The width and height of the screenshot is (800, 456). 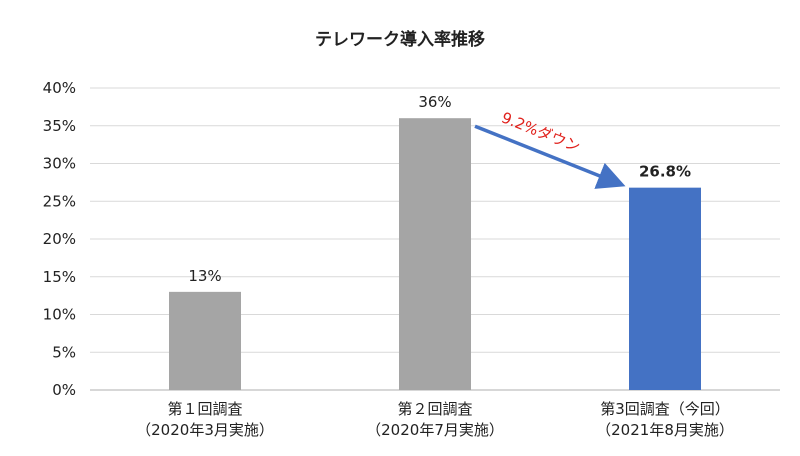 I want to click on category-label: 第１回調査, so click(x=204, y=409).